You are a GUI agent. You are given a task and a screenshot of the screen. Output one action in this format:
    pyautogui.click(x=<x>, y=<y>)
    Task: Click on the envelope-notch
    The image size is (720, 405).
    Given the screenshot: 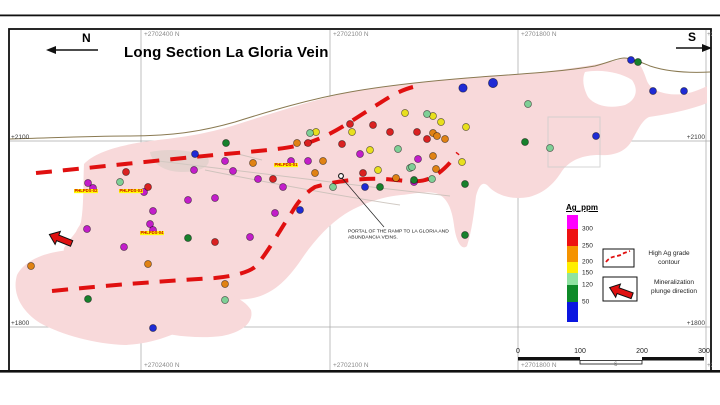 What is the action you would take?
    pyautogui.click(x=609, y=88)
    